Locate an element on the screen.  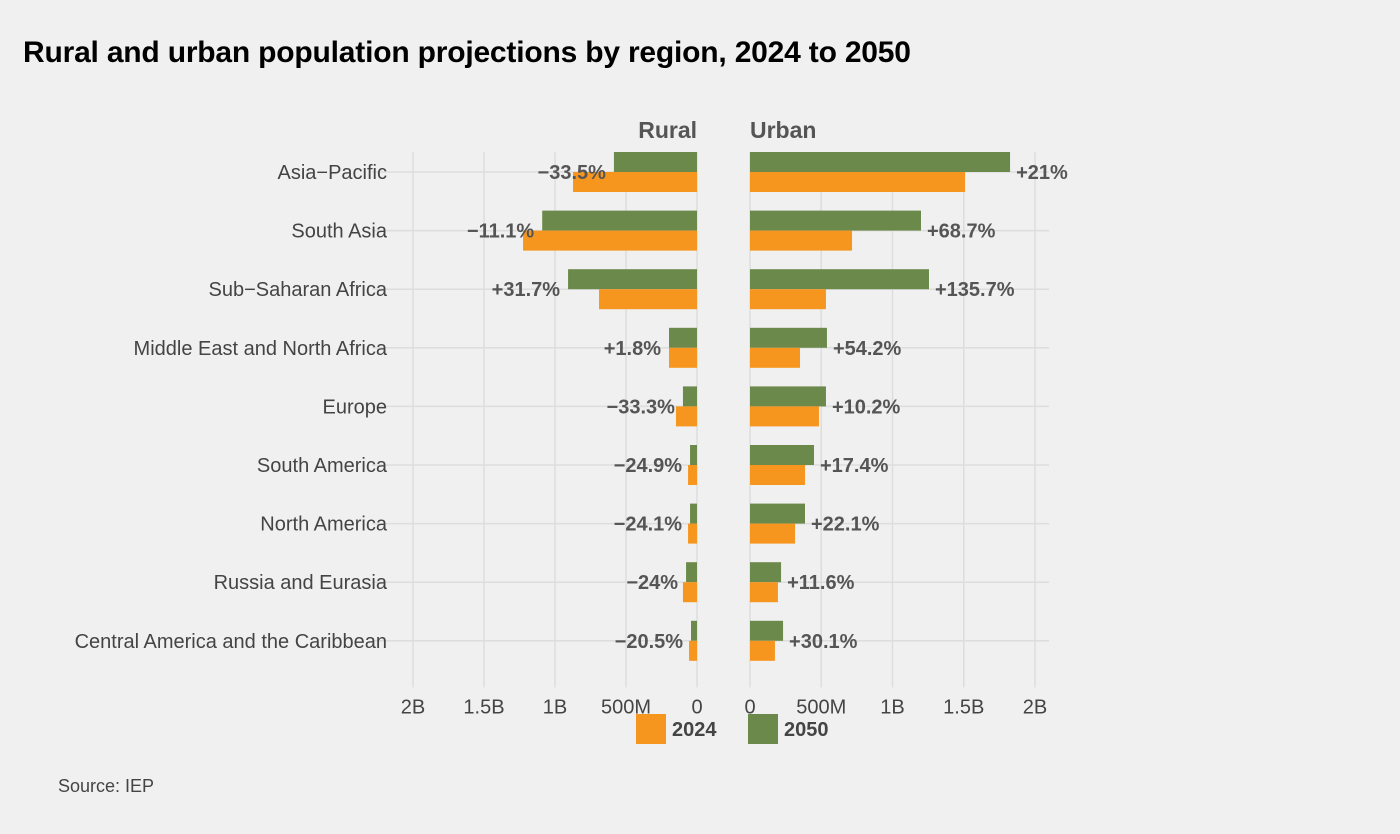
change-label-rural: +1.8% is located at coordinates (632, 349).